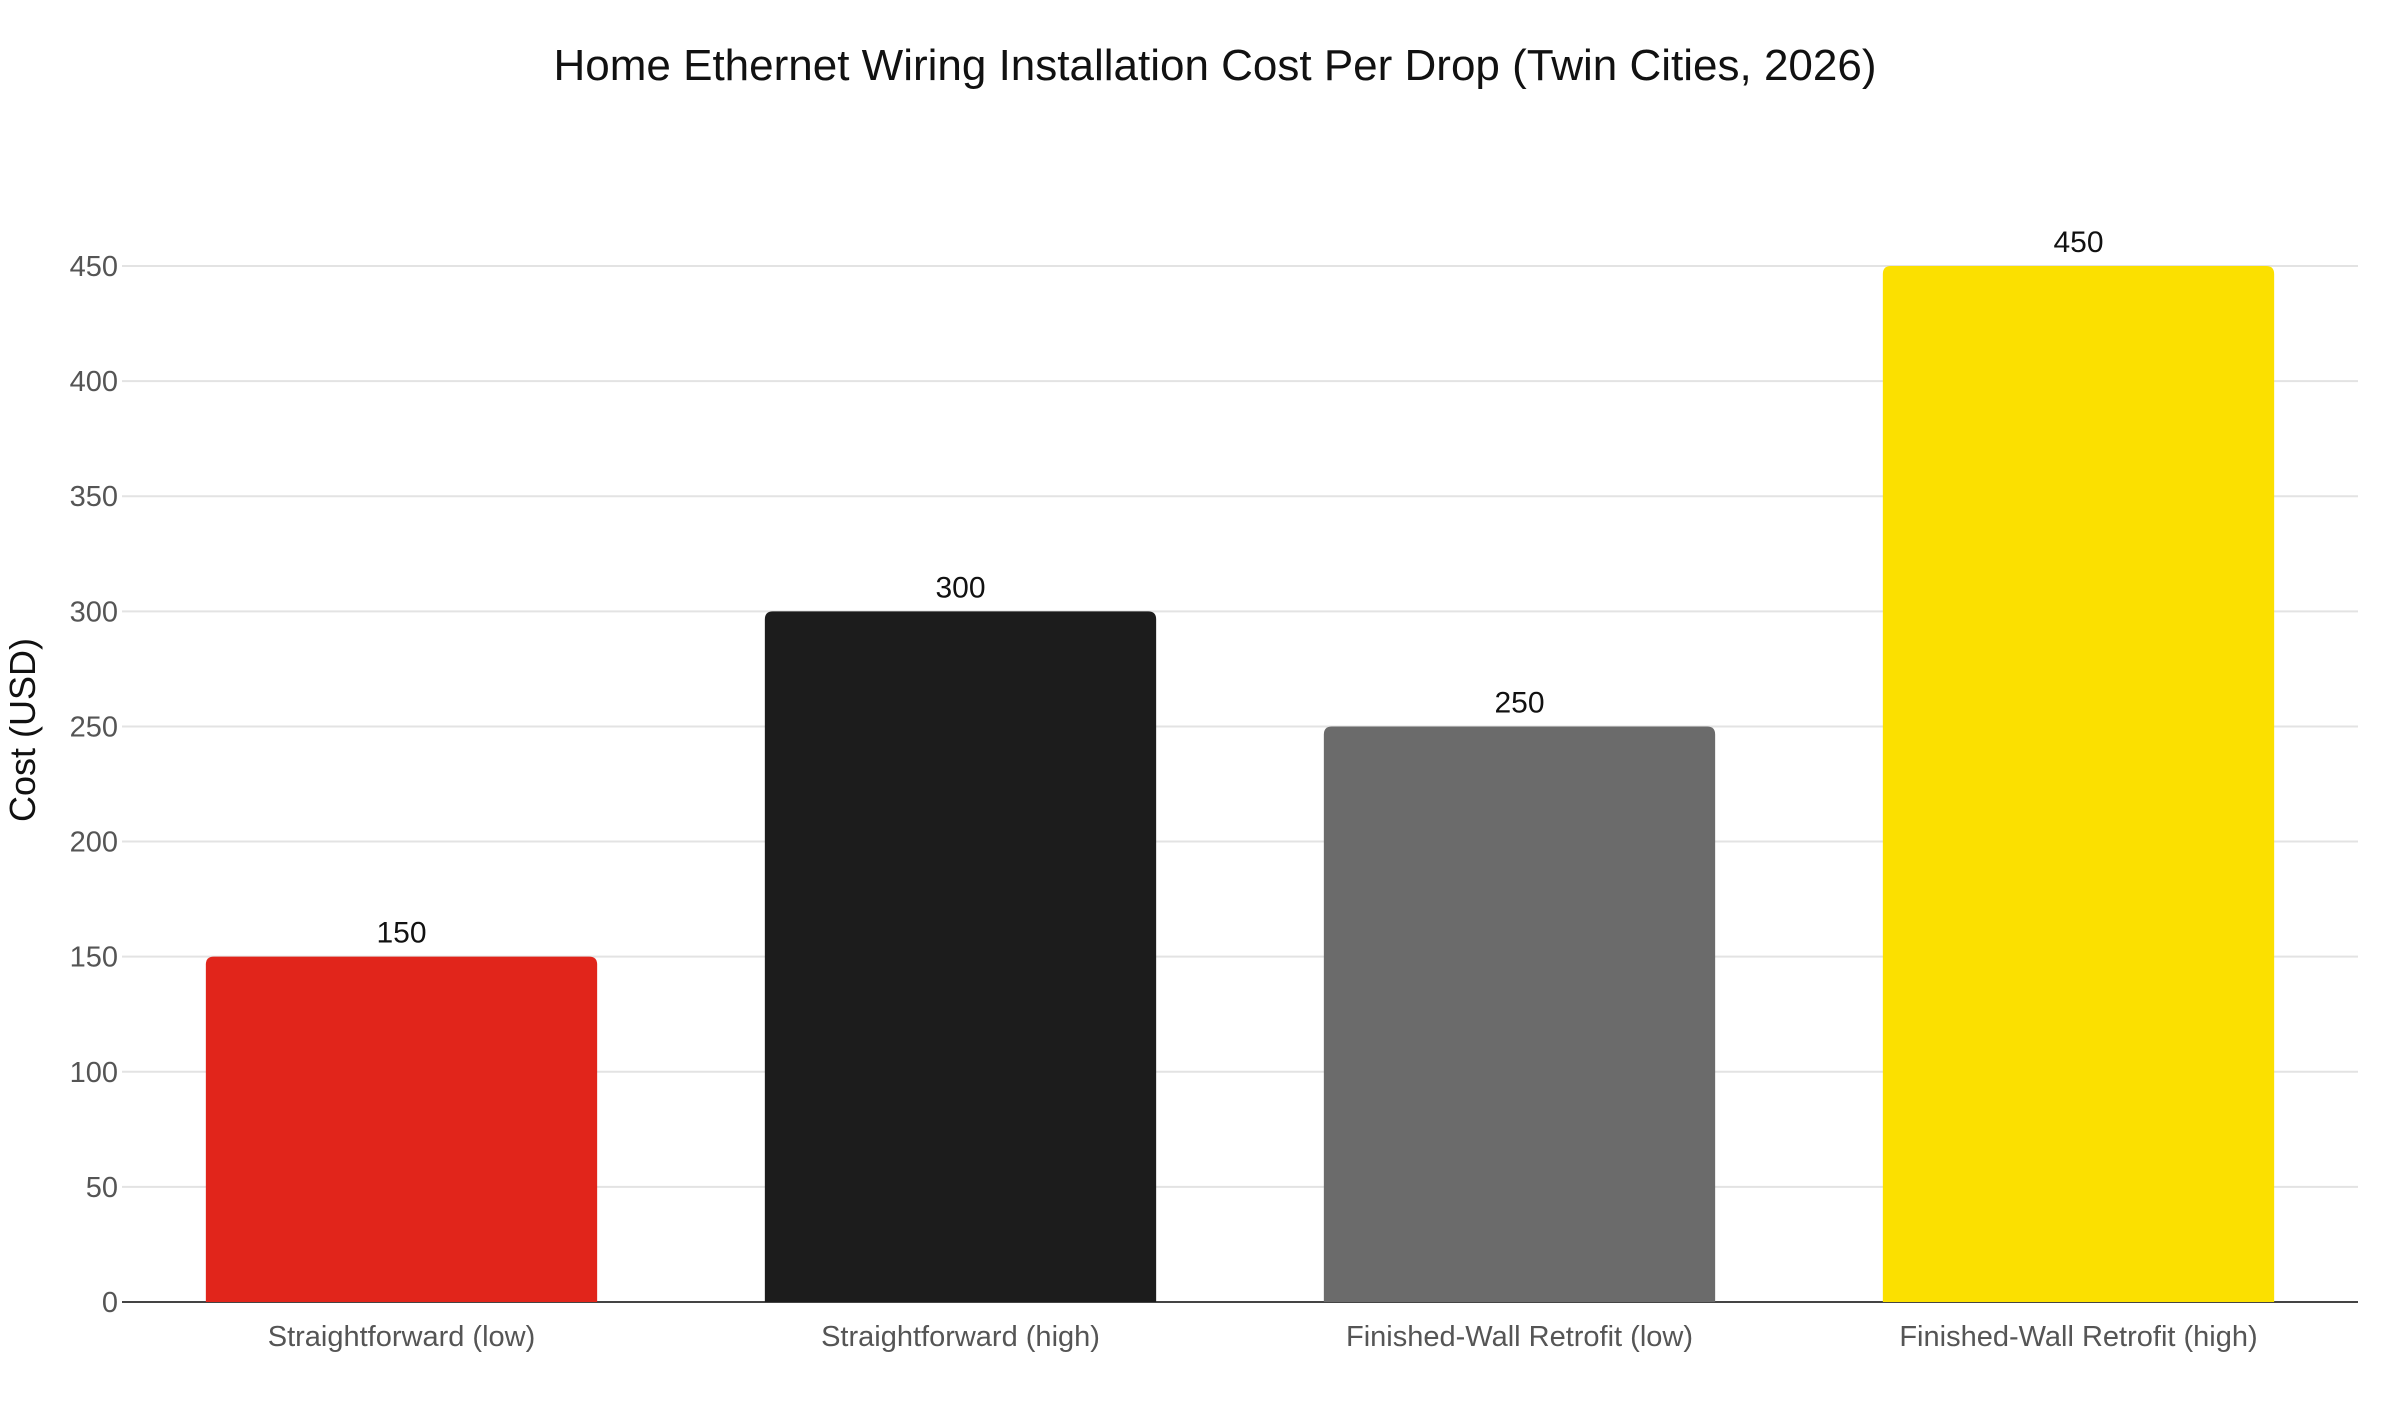 The height and width of the screenshot is (1405, 2400). I want to click on y-tick-label: 400, so click(94, 382).